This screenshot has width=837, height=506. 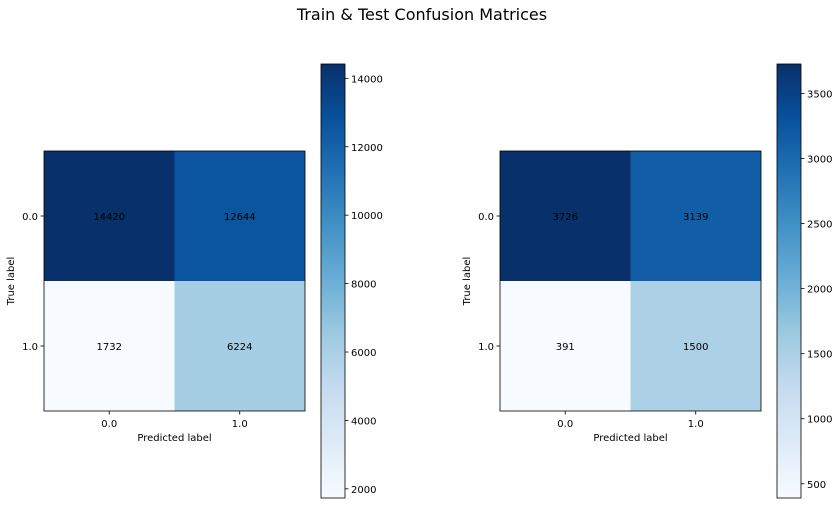 What do you see at coordinates (819, 159) in the screenshot?
I see `colorbar-tick-label: 3000` at bounding box center [819, 159].